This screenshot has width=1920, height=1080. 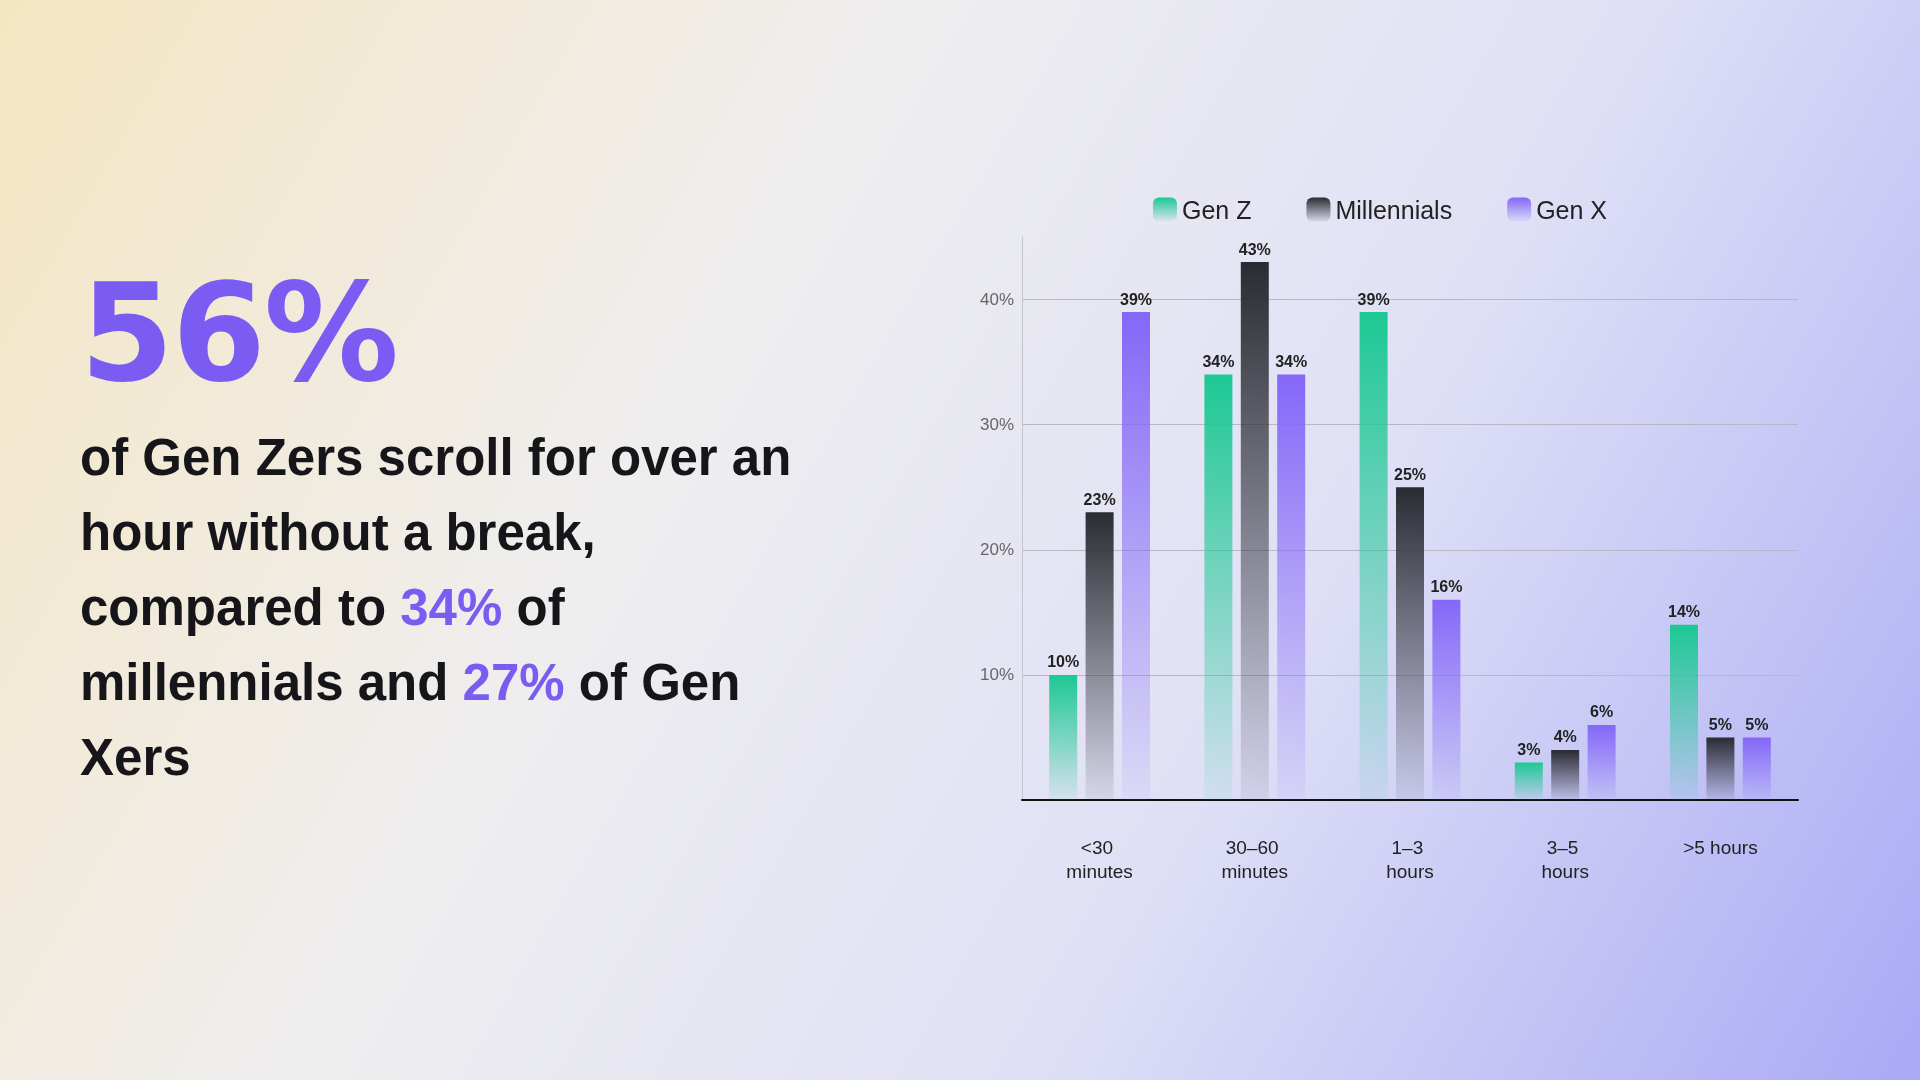 What do you see at coordinates (239, 333) in the screenshot?
I see `chart-title: 56%` at bounding box center [239, 333].